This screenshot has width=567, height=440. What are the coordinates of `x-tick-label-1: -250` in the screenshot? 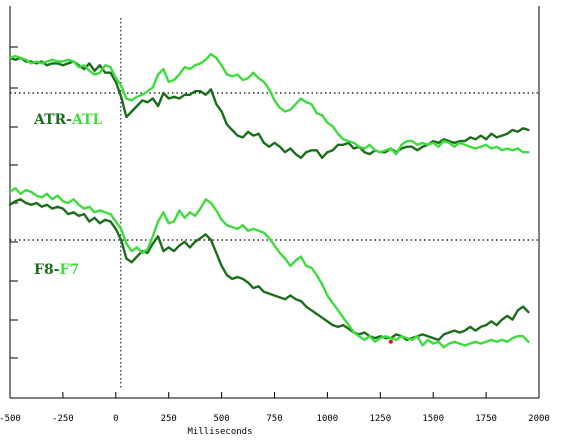 It's located at (63, 419).